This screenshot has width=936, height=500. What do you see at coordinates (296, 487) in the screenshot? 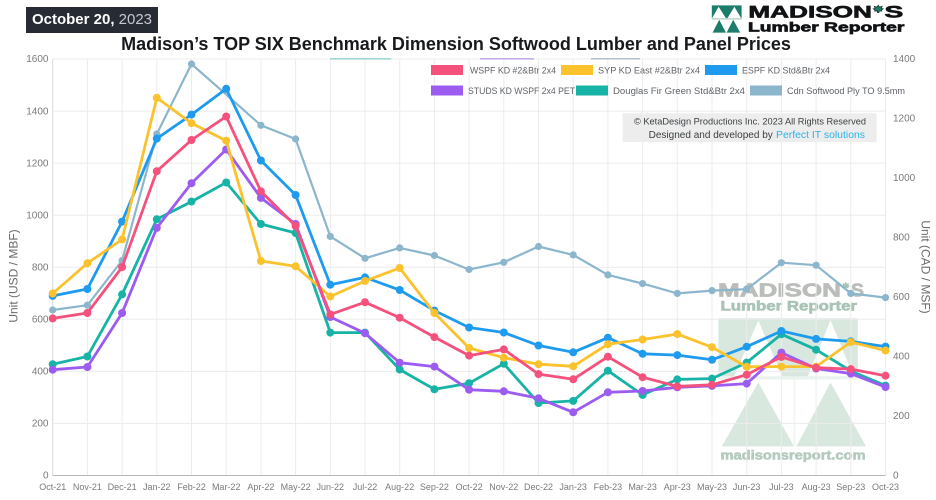
I see `svg-text: May-22` at bounding box center [296, 487].